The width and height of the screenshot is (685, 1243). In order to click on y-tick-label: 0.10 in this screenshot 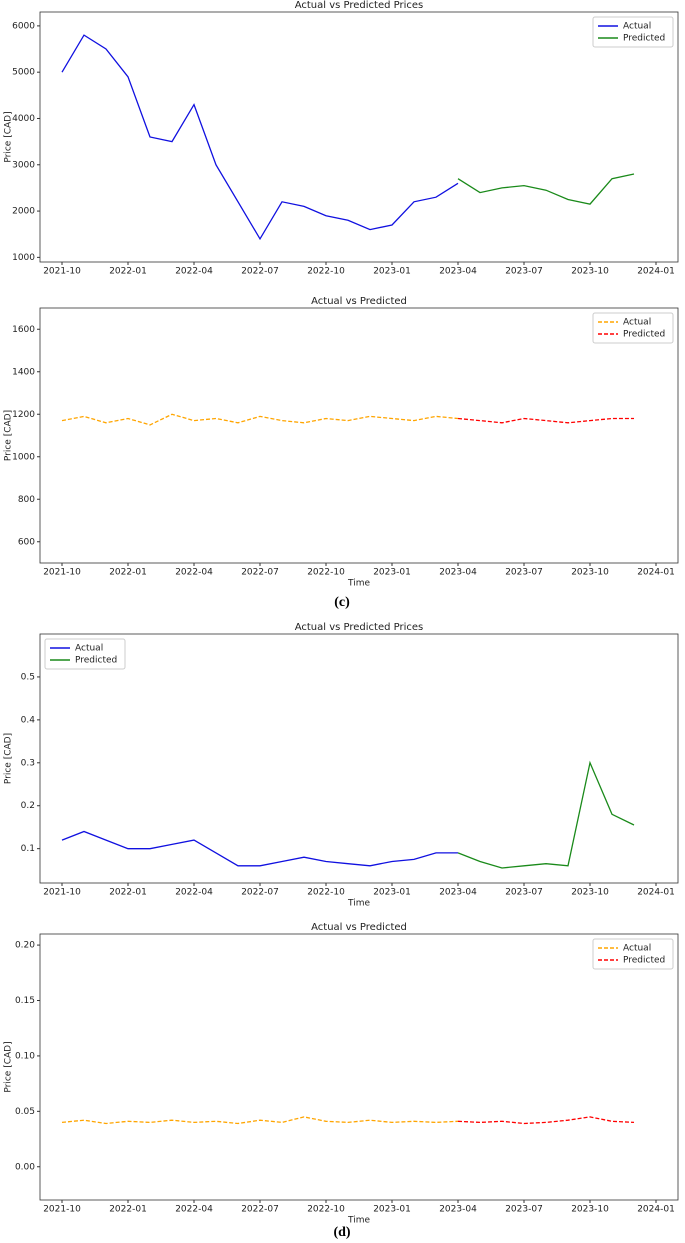, I will do `click(25, 1056)`.